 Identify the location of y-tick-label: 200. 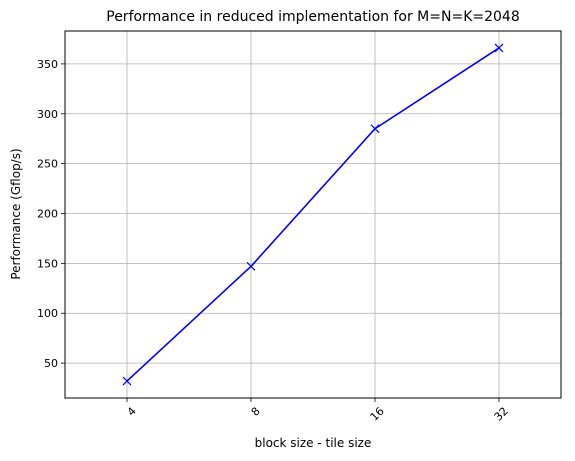
(47, 214).